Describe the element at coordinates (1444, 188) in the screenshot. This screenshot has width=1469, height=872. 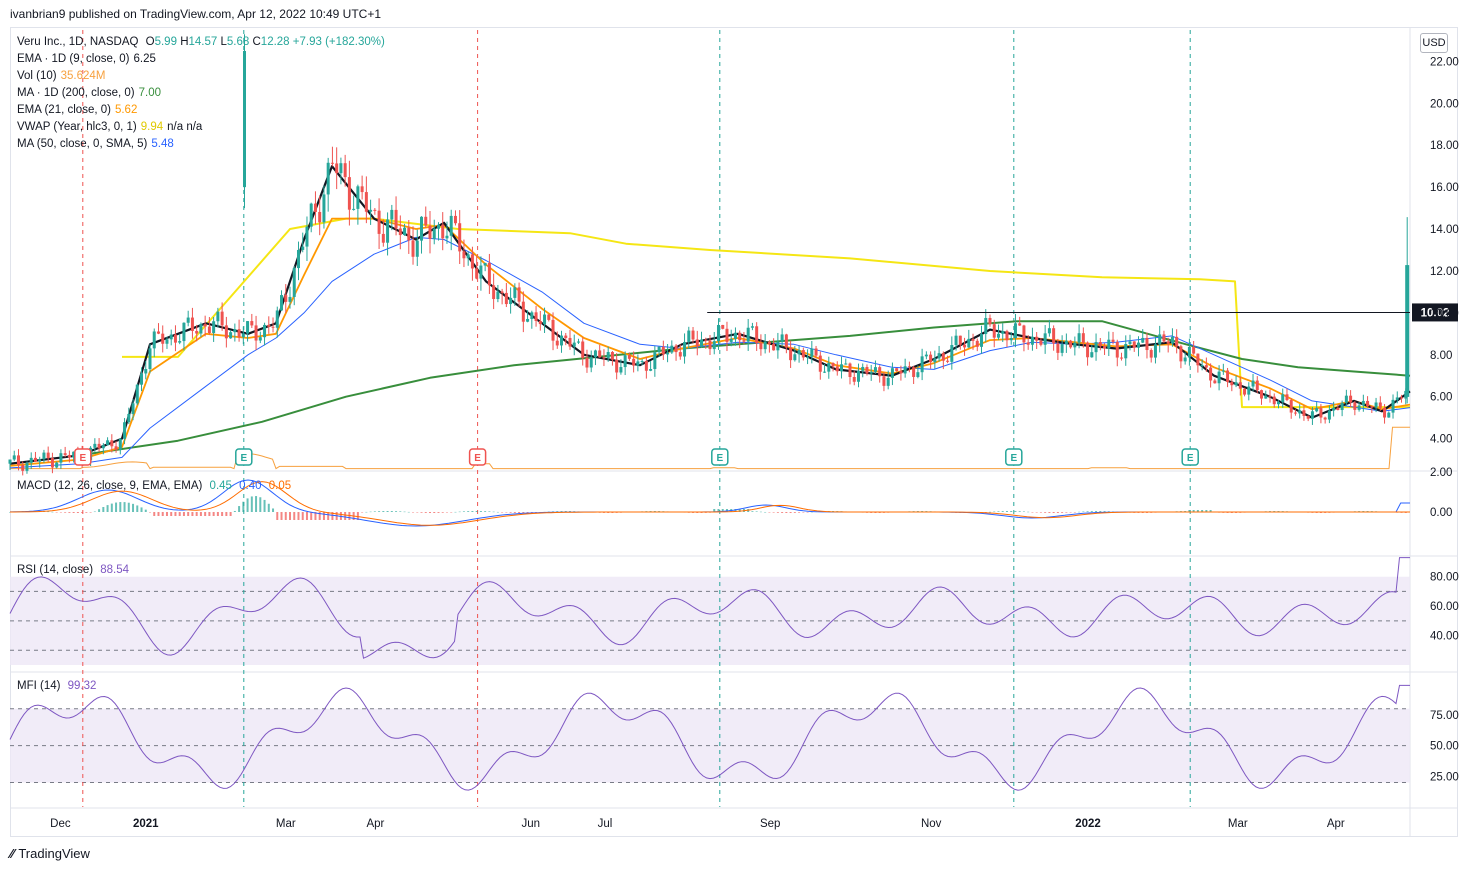
I see `price-tick-label: 16.00` at that location.